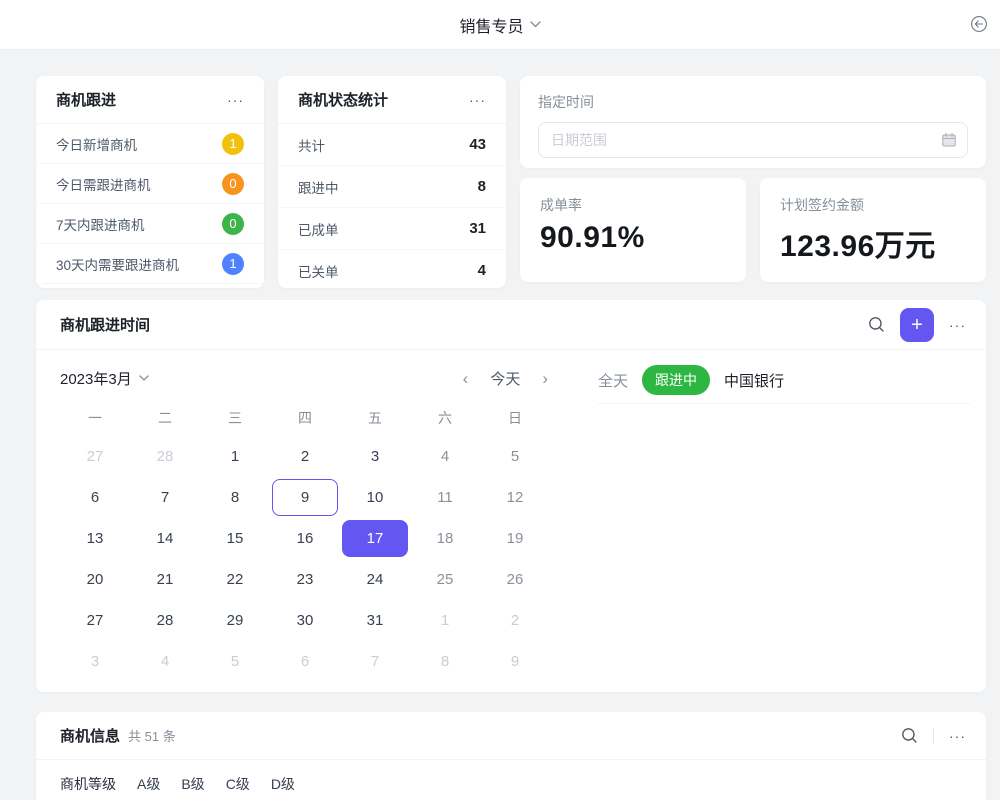 This screenshot has width=1000, height=800. What do you see at coordinates (515, 497) in the screenshot?
I see `day-cell: 12` at bounding box center [515, 497].